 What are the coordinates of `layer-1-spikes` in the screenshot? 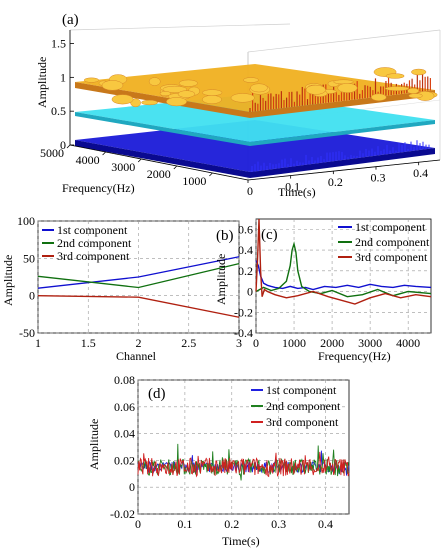 It's located at (340, 156).